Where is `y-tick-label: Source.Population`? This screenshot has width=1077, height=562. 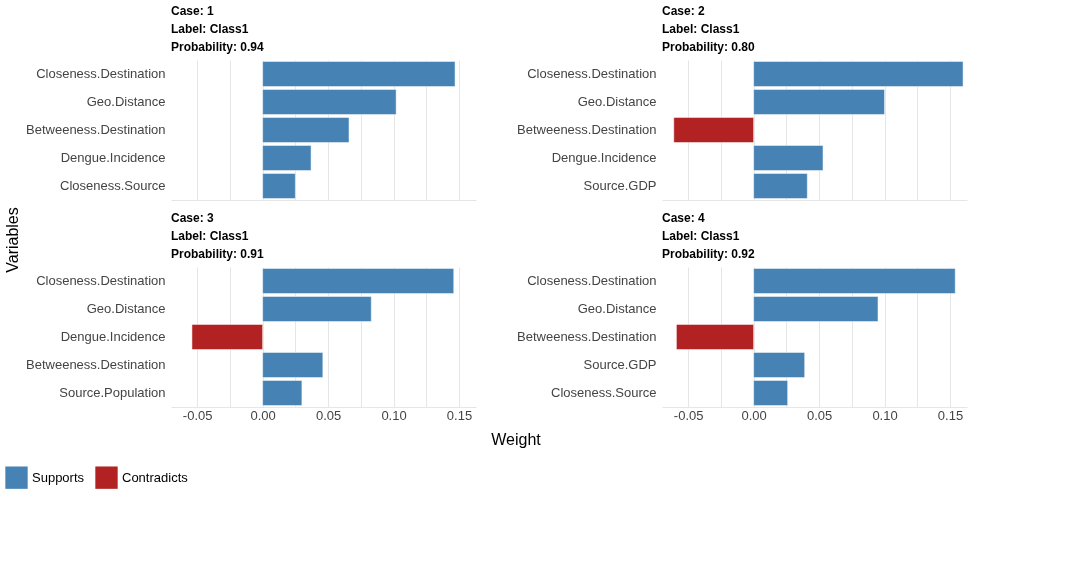
y-tick-label: Source.Population is located at coordinates (112, 392).